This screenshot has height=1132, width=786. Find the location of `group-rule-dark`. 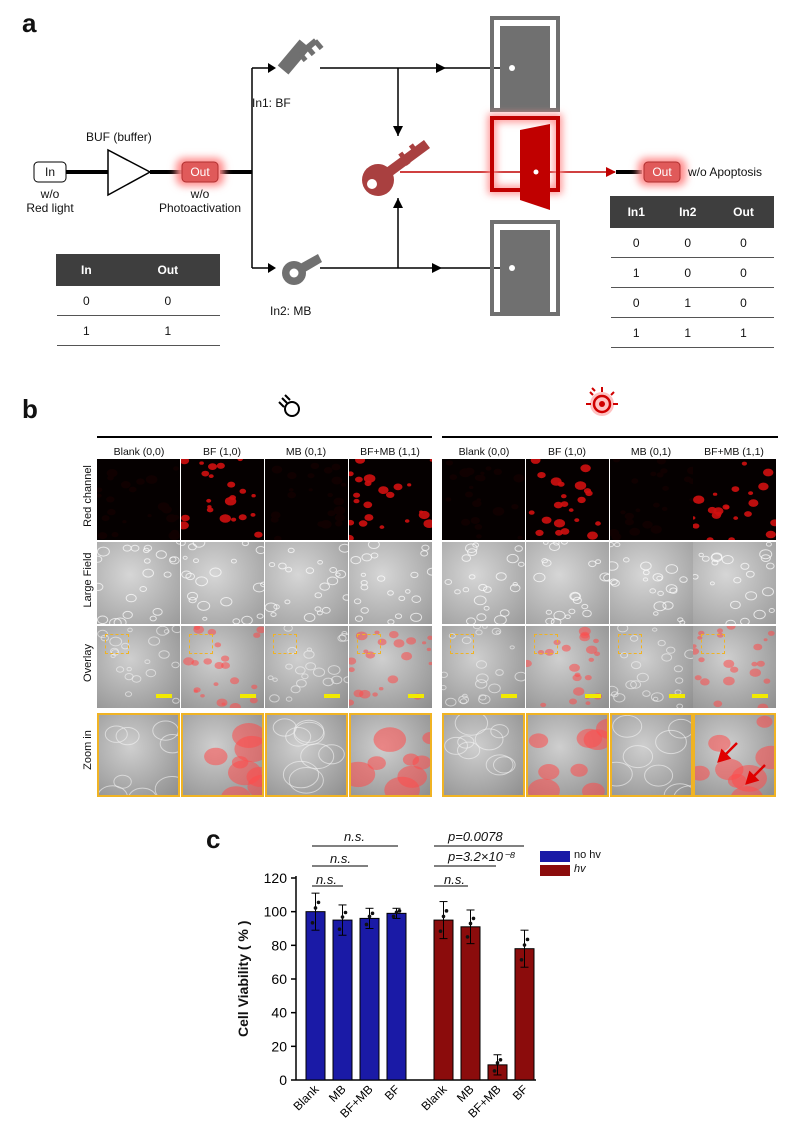

group-rule-dark is located at coordinates (264, 437).